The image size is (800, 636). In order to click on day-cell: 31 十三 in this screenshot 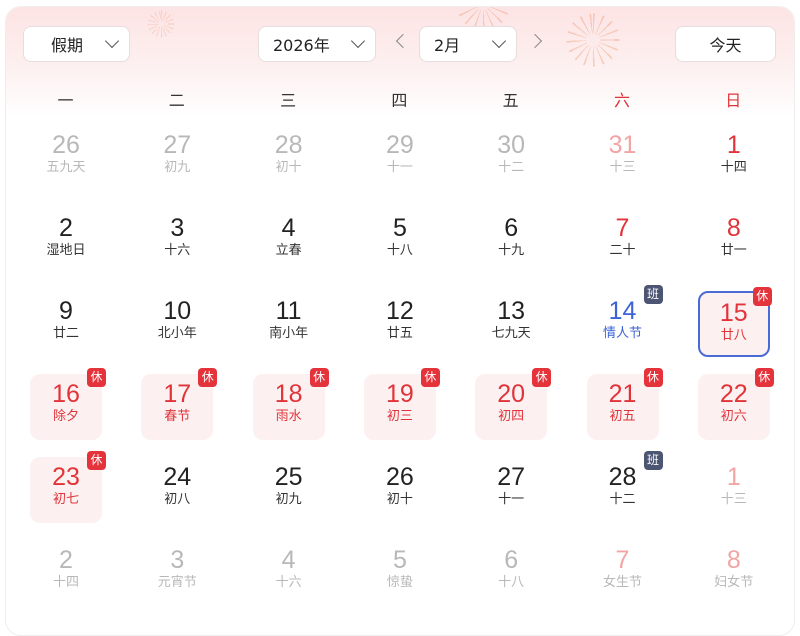, I will do `click(623, 158)`.